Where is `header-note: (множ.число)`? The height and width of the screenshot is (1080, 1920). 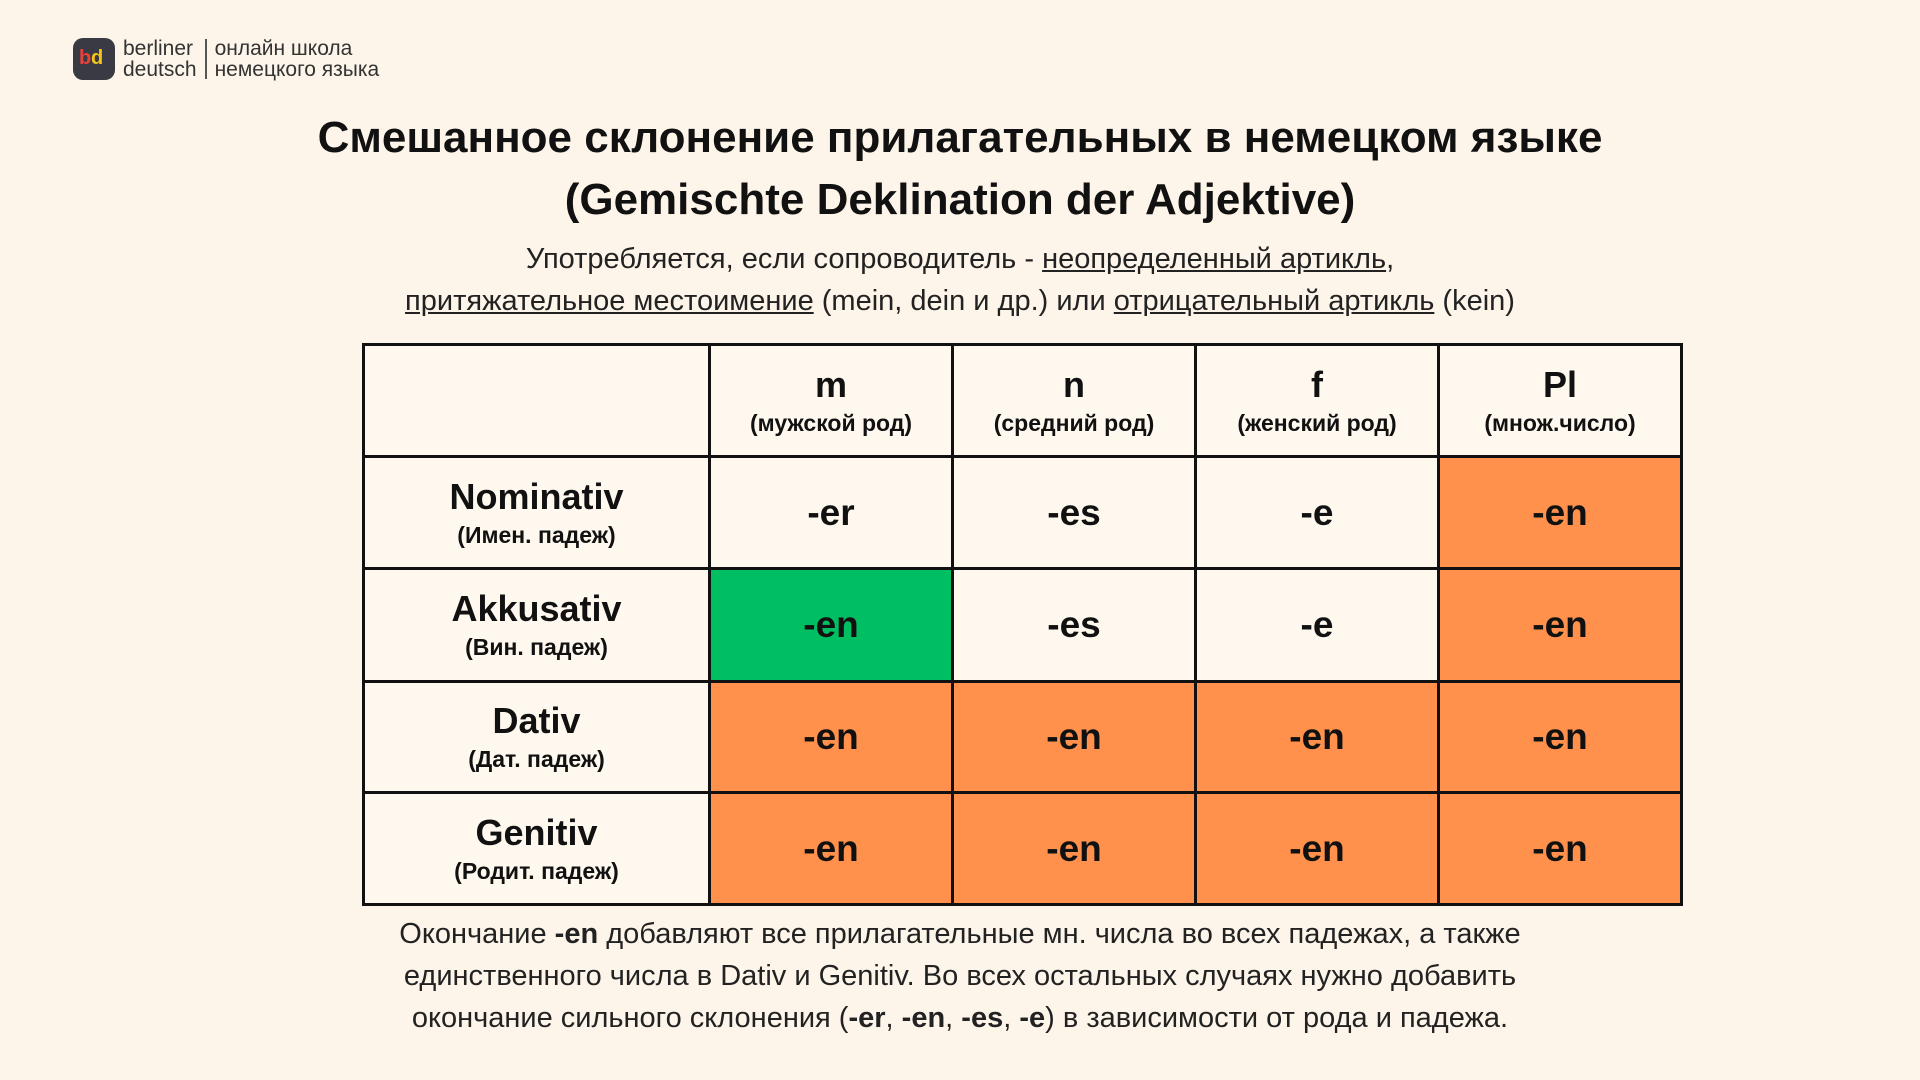 header-note: (множ.число) is located at coordinates (1560, 422).